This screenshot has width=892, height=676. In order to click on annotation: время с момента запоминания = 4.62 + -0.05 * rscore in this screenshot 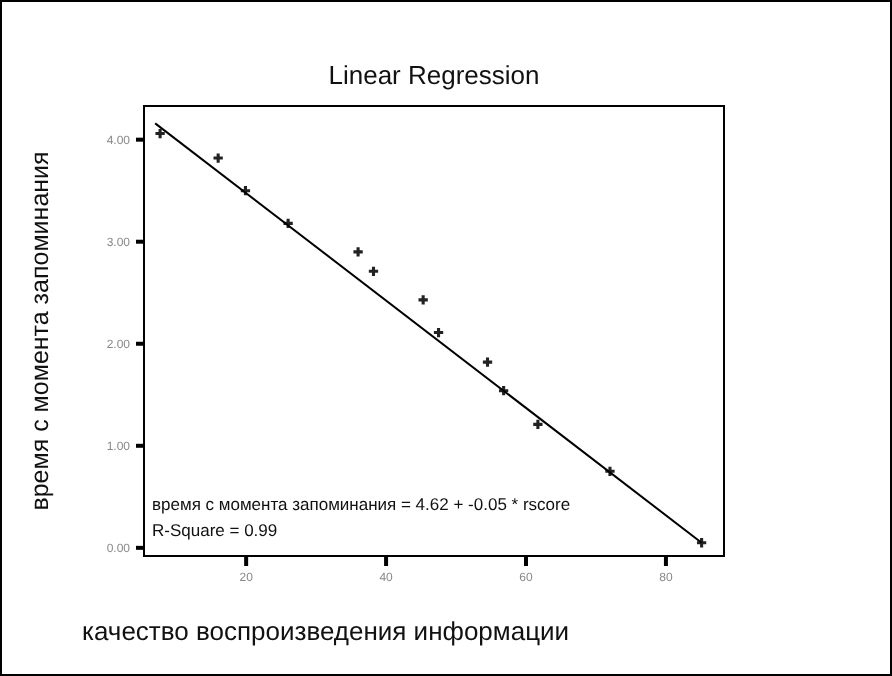, I will do `click(361, 504)`.